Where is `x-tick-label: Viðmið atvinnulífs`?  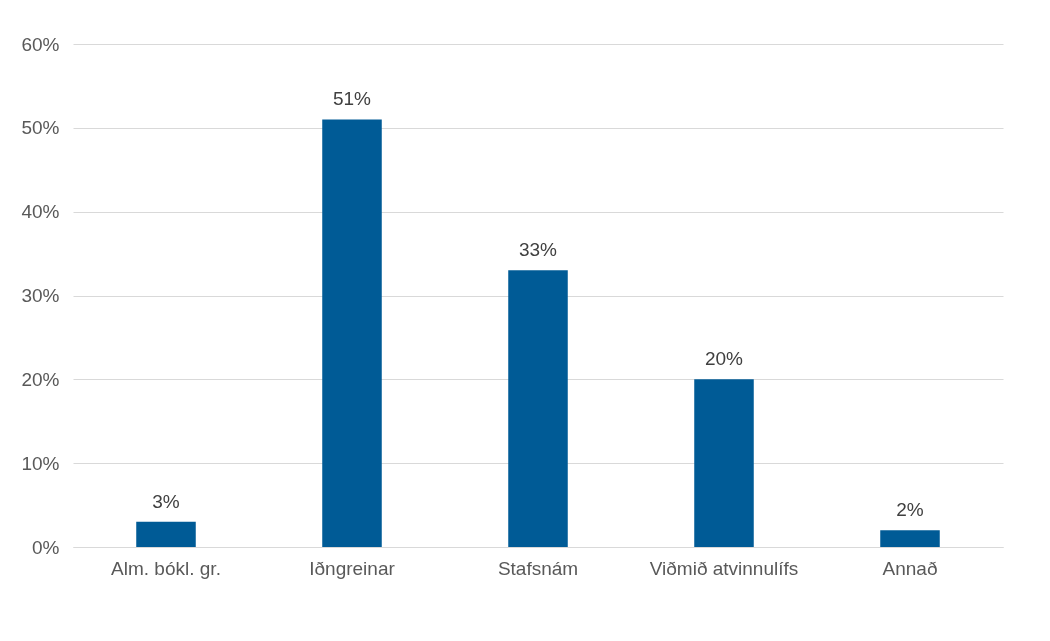
x-tick-label: Viðmið atvinnulífs is located at coordinates (724, 568).